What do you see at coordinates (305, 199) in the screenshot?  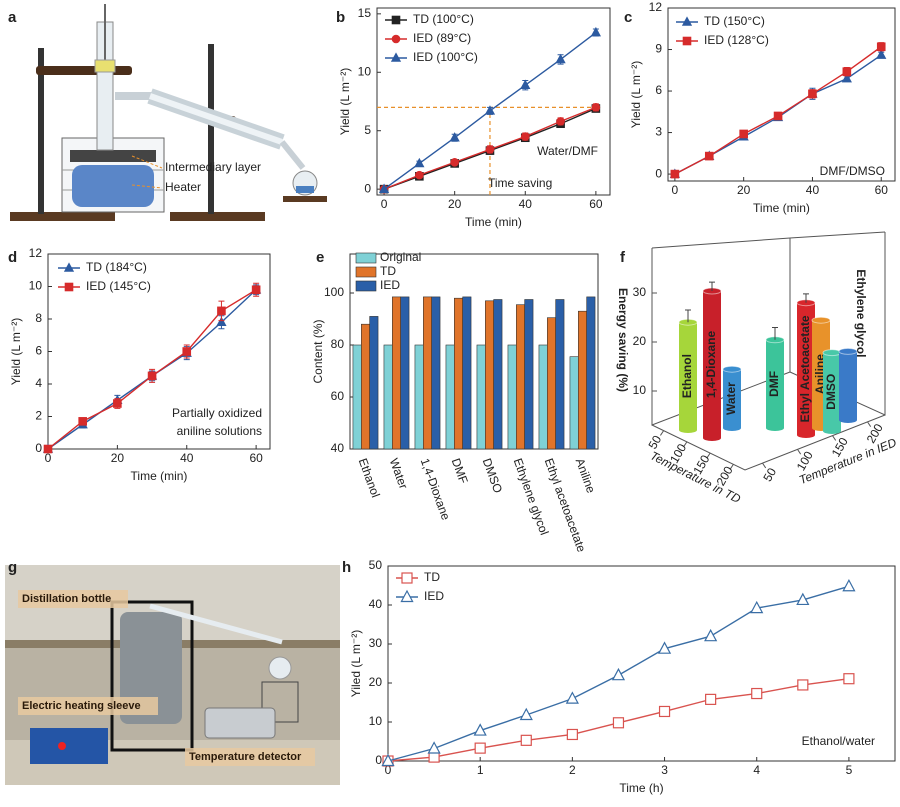 I see `flask-stand` at bounding box center [305, 199].